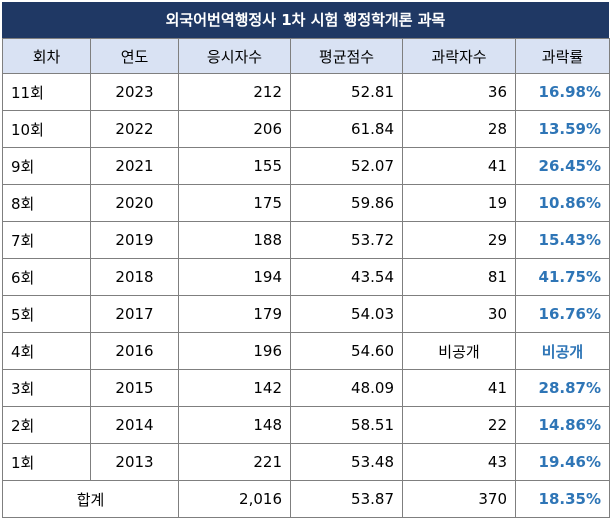  What do you see at coordinates (46, 240) in the screenshot?
I see `round-cell: 7회` at bounding box center [46, 240].